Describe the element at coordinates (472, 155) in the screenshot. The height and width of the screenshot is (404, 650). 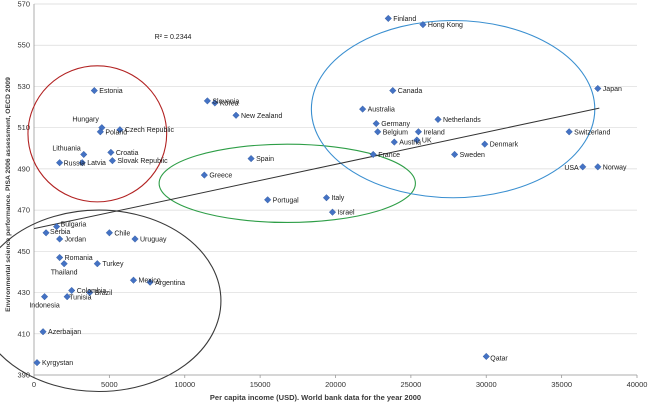
I see `point-label: Sweden` at that location.